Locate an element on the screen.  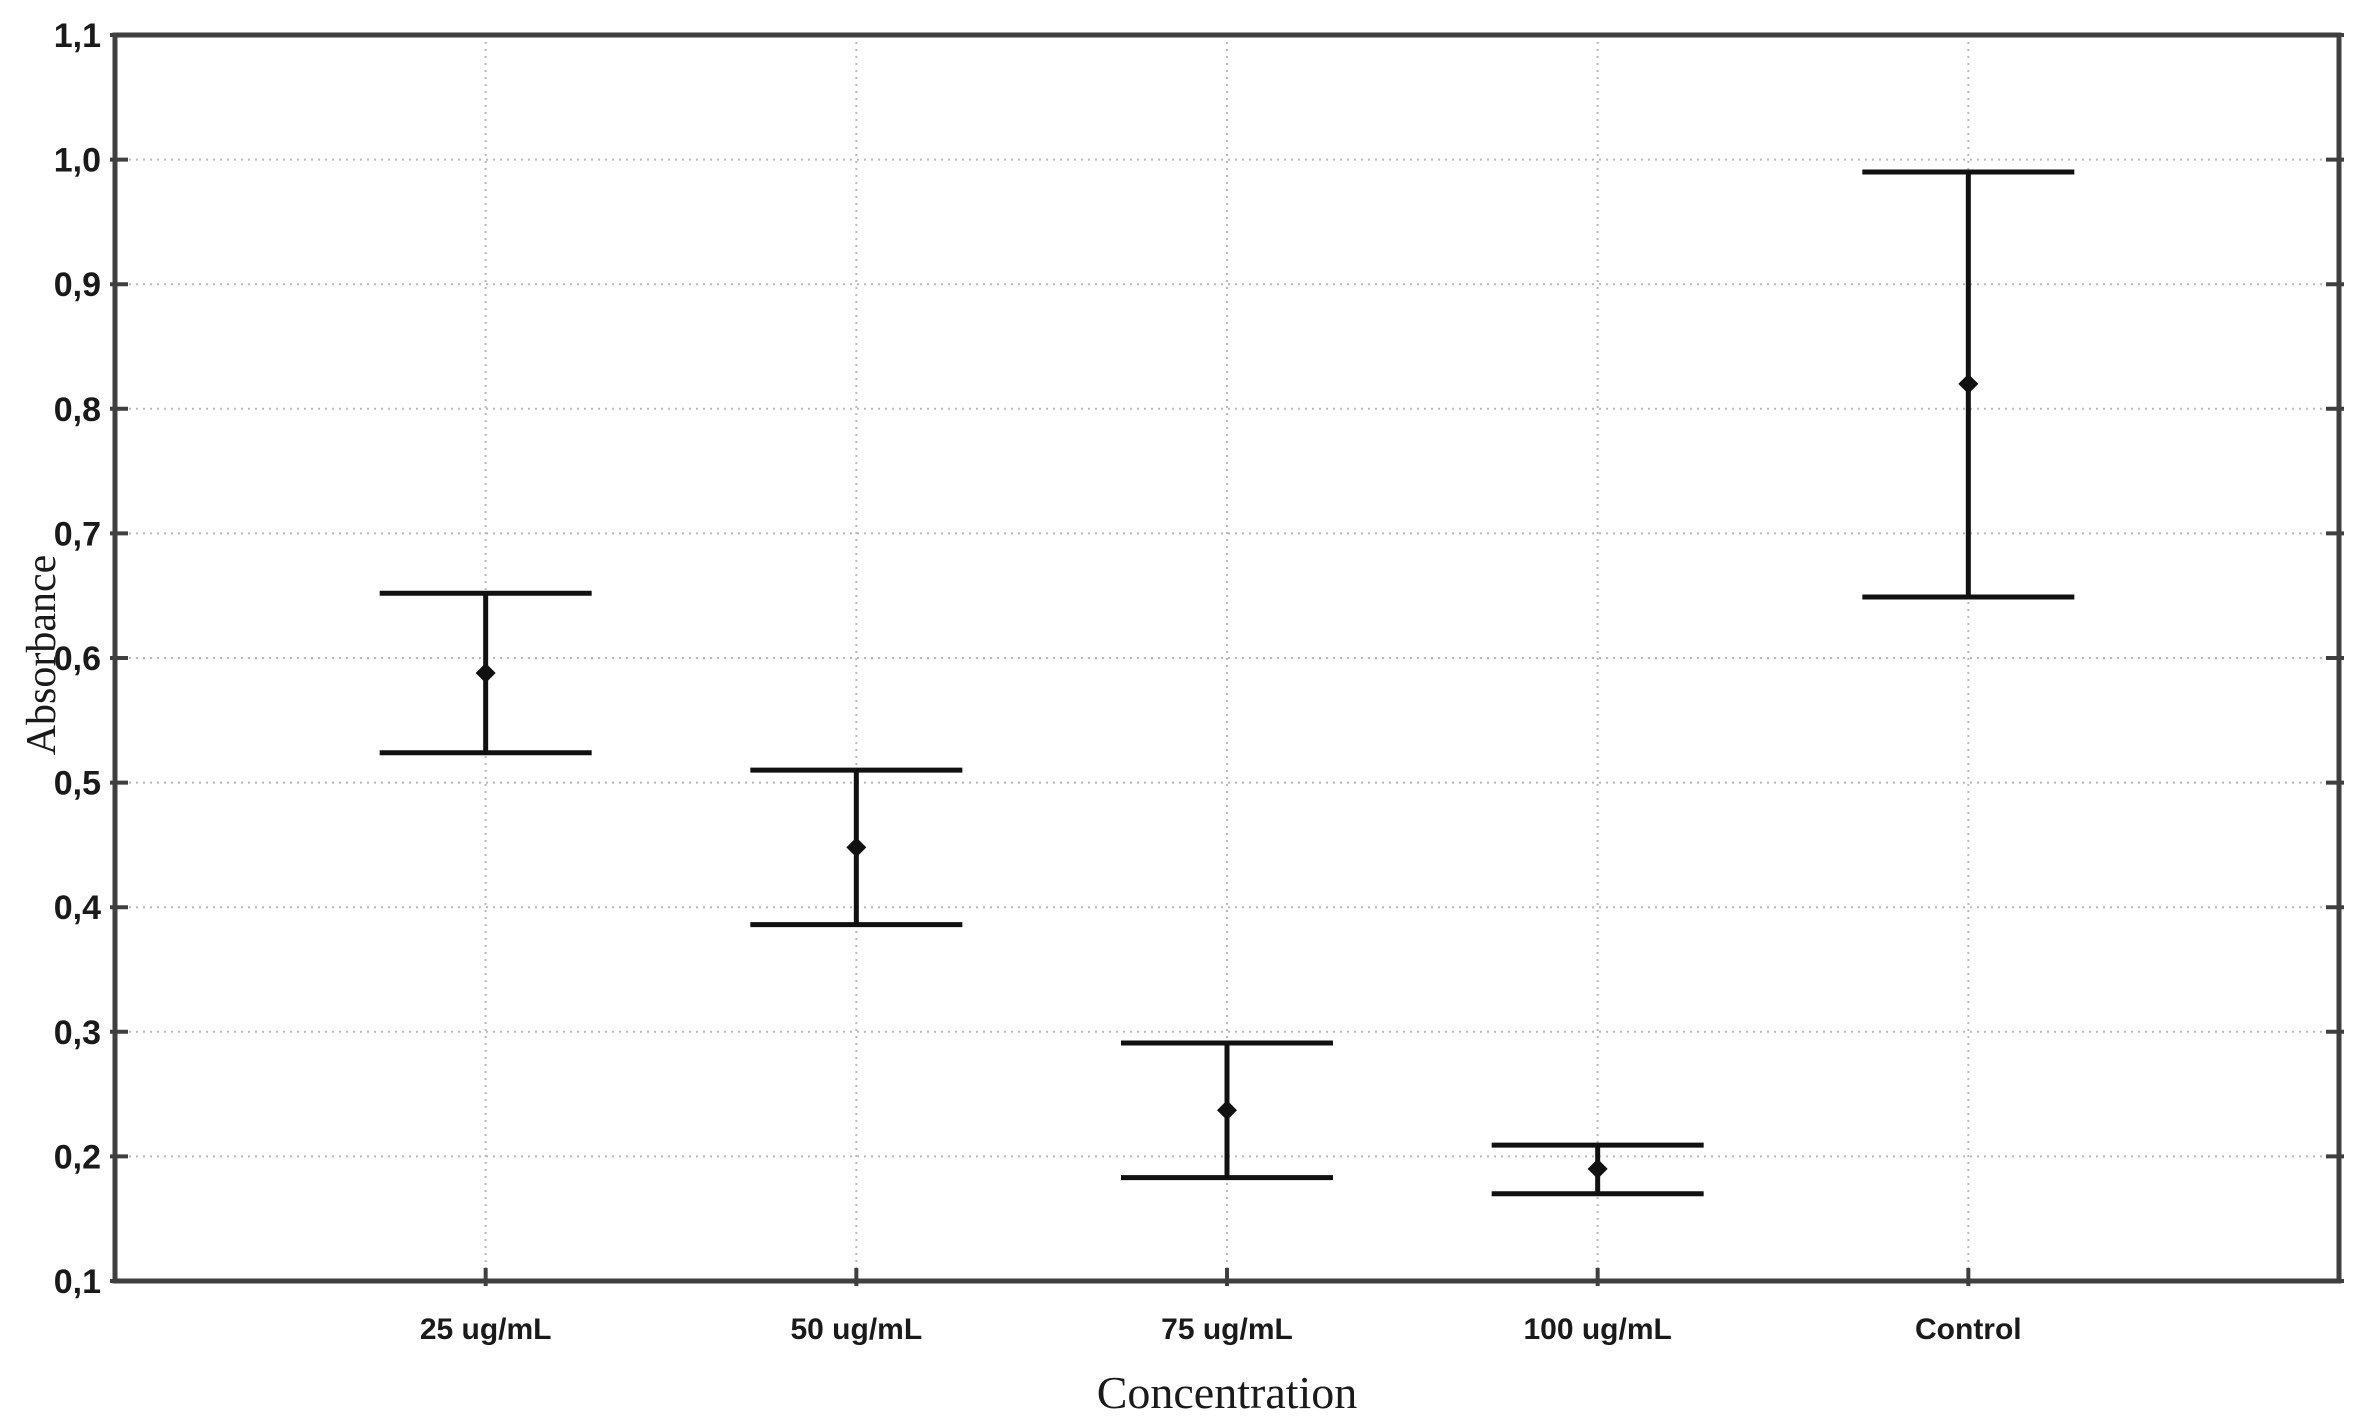
x-tick-label: Control is located at coordinates (1968, 1329).